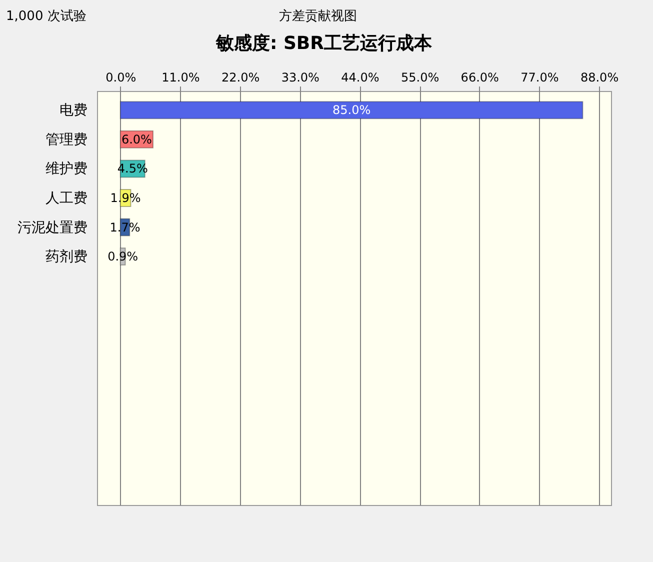 This screenshot has height=562, width=653. What do you see at coordinates (136, 139) in the screenshot?
I see `data-label: 6.0%` at bounding box center [136, 139].